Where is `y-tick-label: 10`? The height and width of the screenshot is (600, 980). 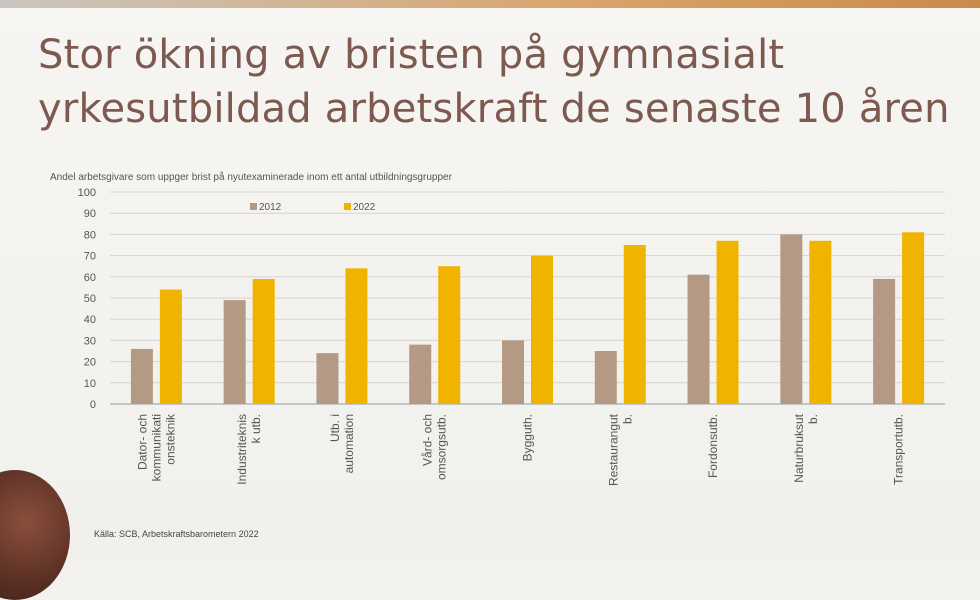 y-tick-label: 10 is located at coordinates (90, 384).